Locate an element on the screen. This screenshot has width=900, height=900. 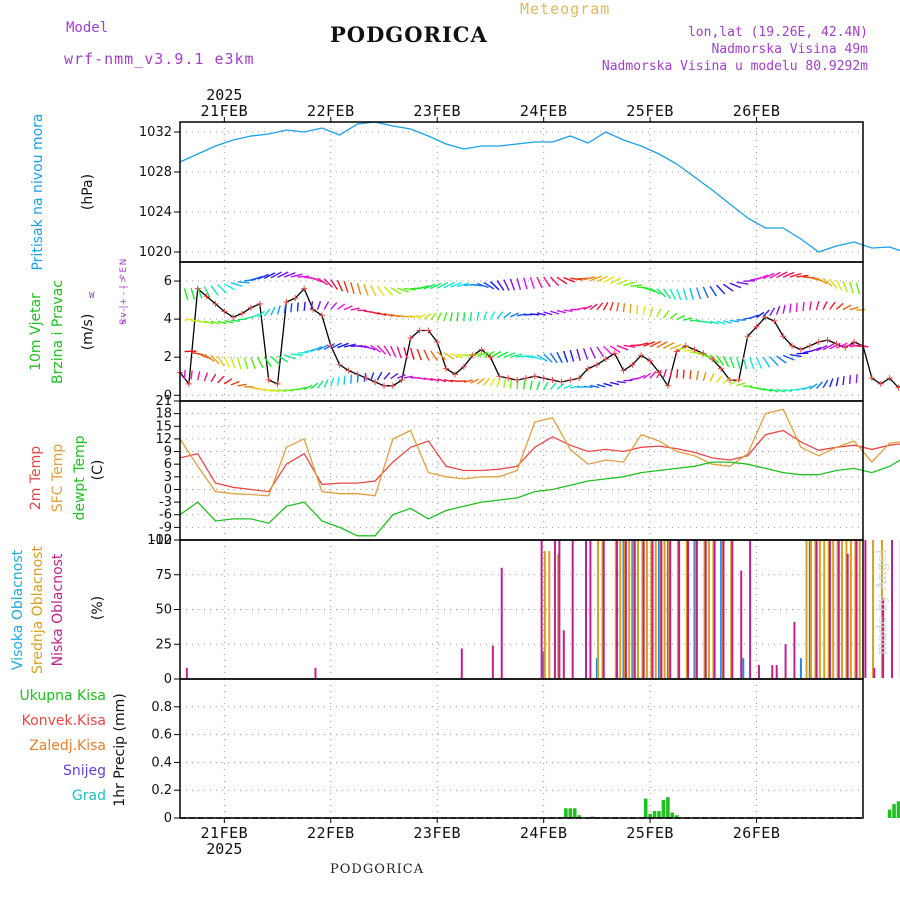
temperature-ytick-label: -12 is located at coordinates (161, 540).